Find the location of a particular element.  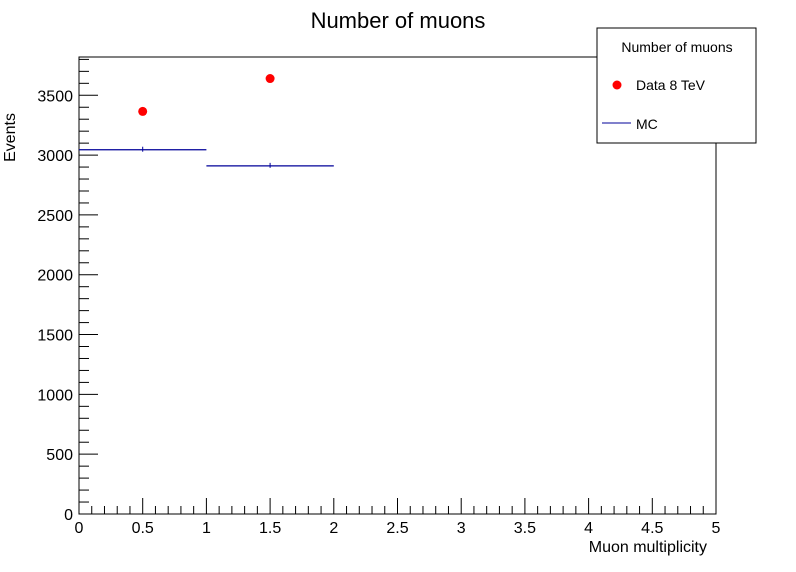

y-tick-label: 3500 is located at coordinates (55, 96).